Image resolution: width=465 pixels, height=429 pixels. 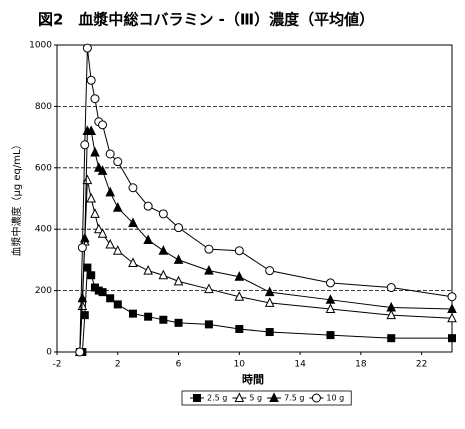 I want to click on x-axis-label: 時間, so click(x=253, y=379).